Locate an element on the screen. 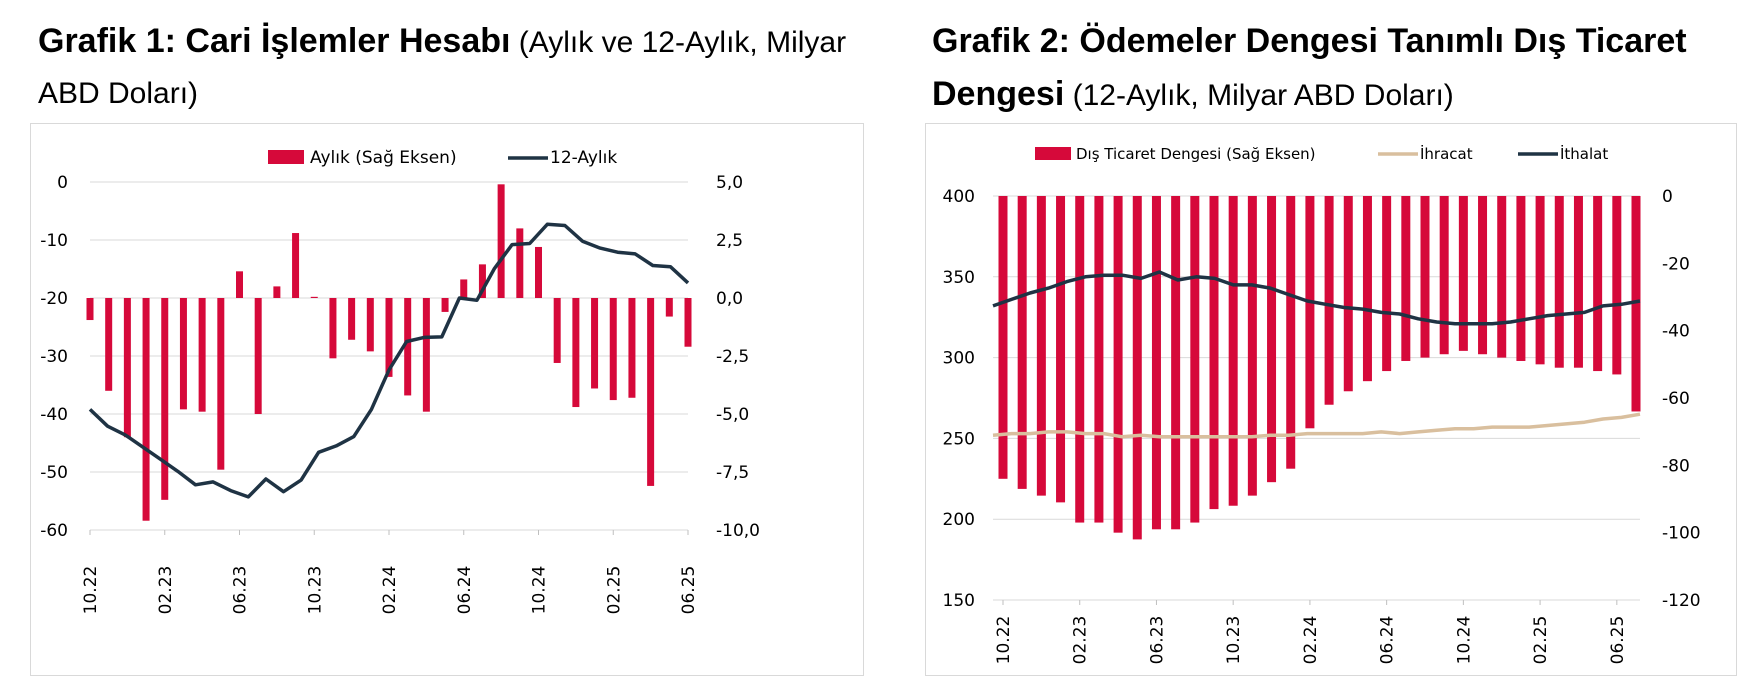 The width and height of the screenshot is (1740, 690). chart1-title-subtitle: (Aylık ve 12-Aylık, Milyar ABD Doları) is located at coordinates (442, 68).